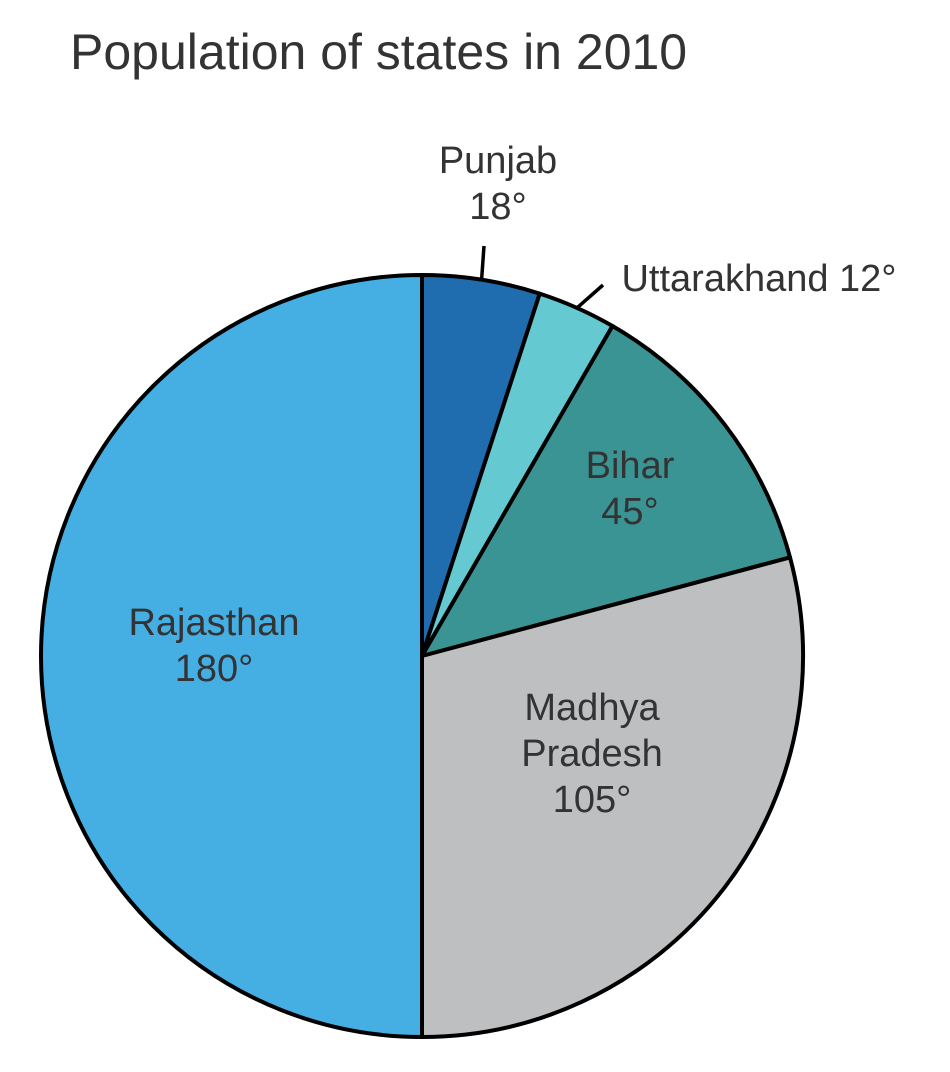 This screenshot has height=1072, width=950. Describe the element at coordinates (630, 489) in the screenshot. I see `slice-label-bihar: Bihar 45°` at that location.